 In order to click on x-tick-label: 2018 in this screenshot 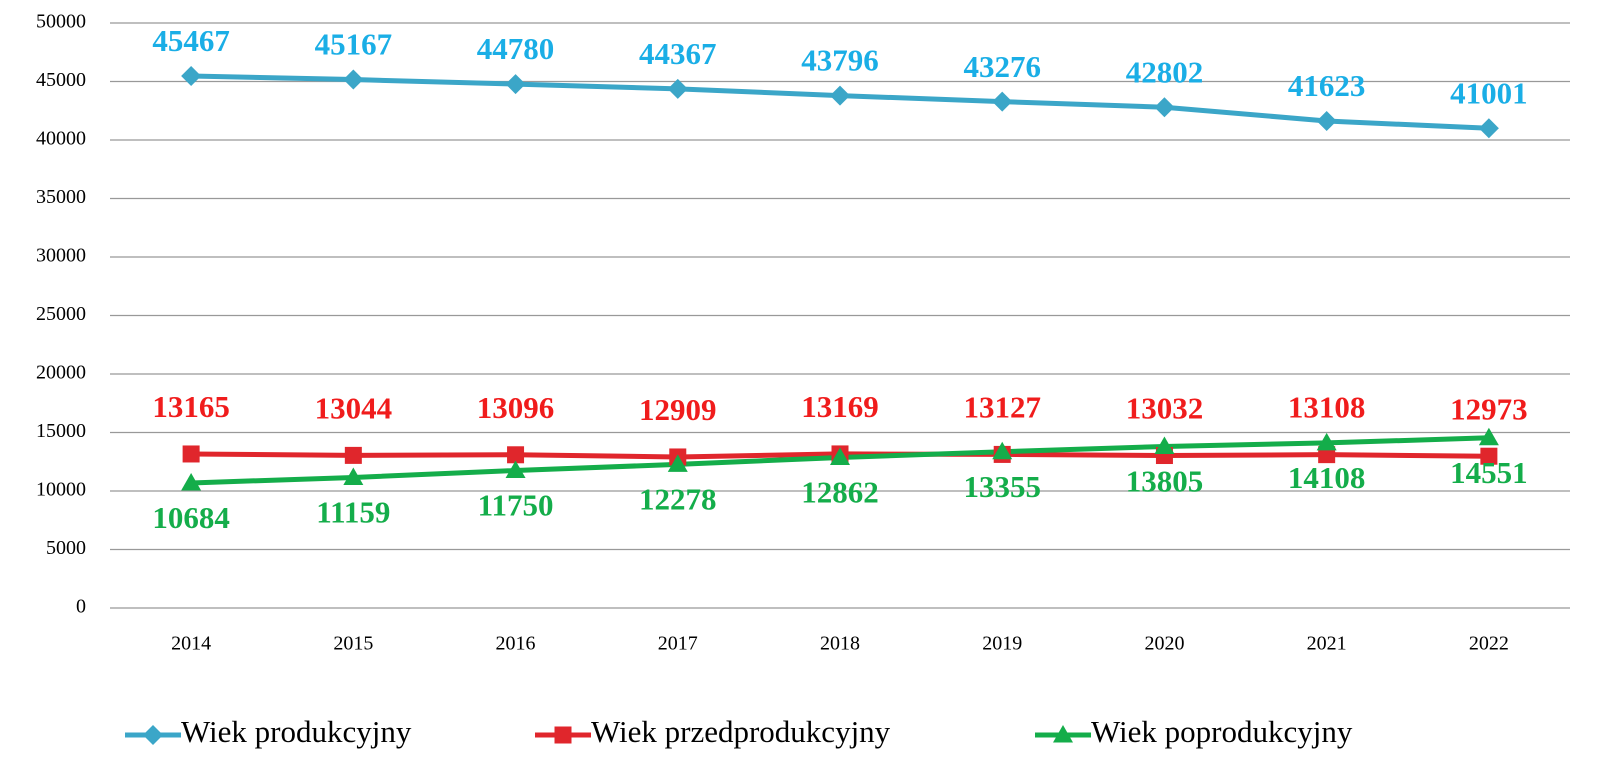, I will do `click(840, 644)`.